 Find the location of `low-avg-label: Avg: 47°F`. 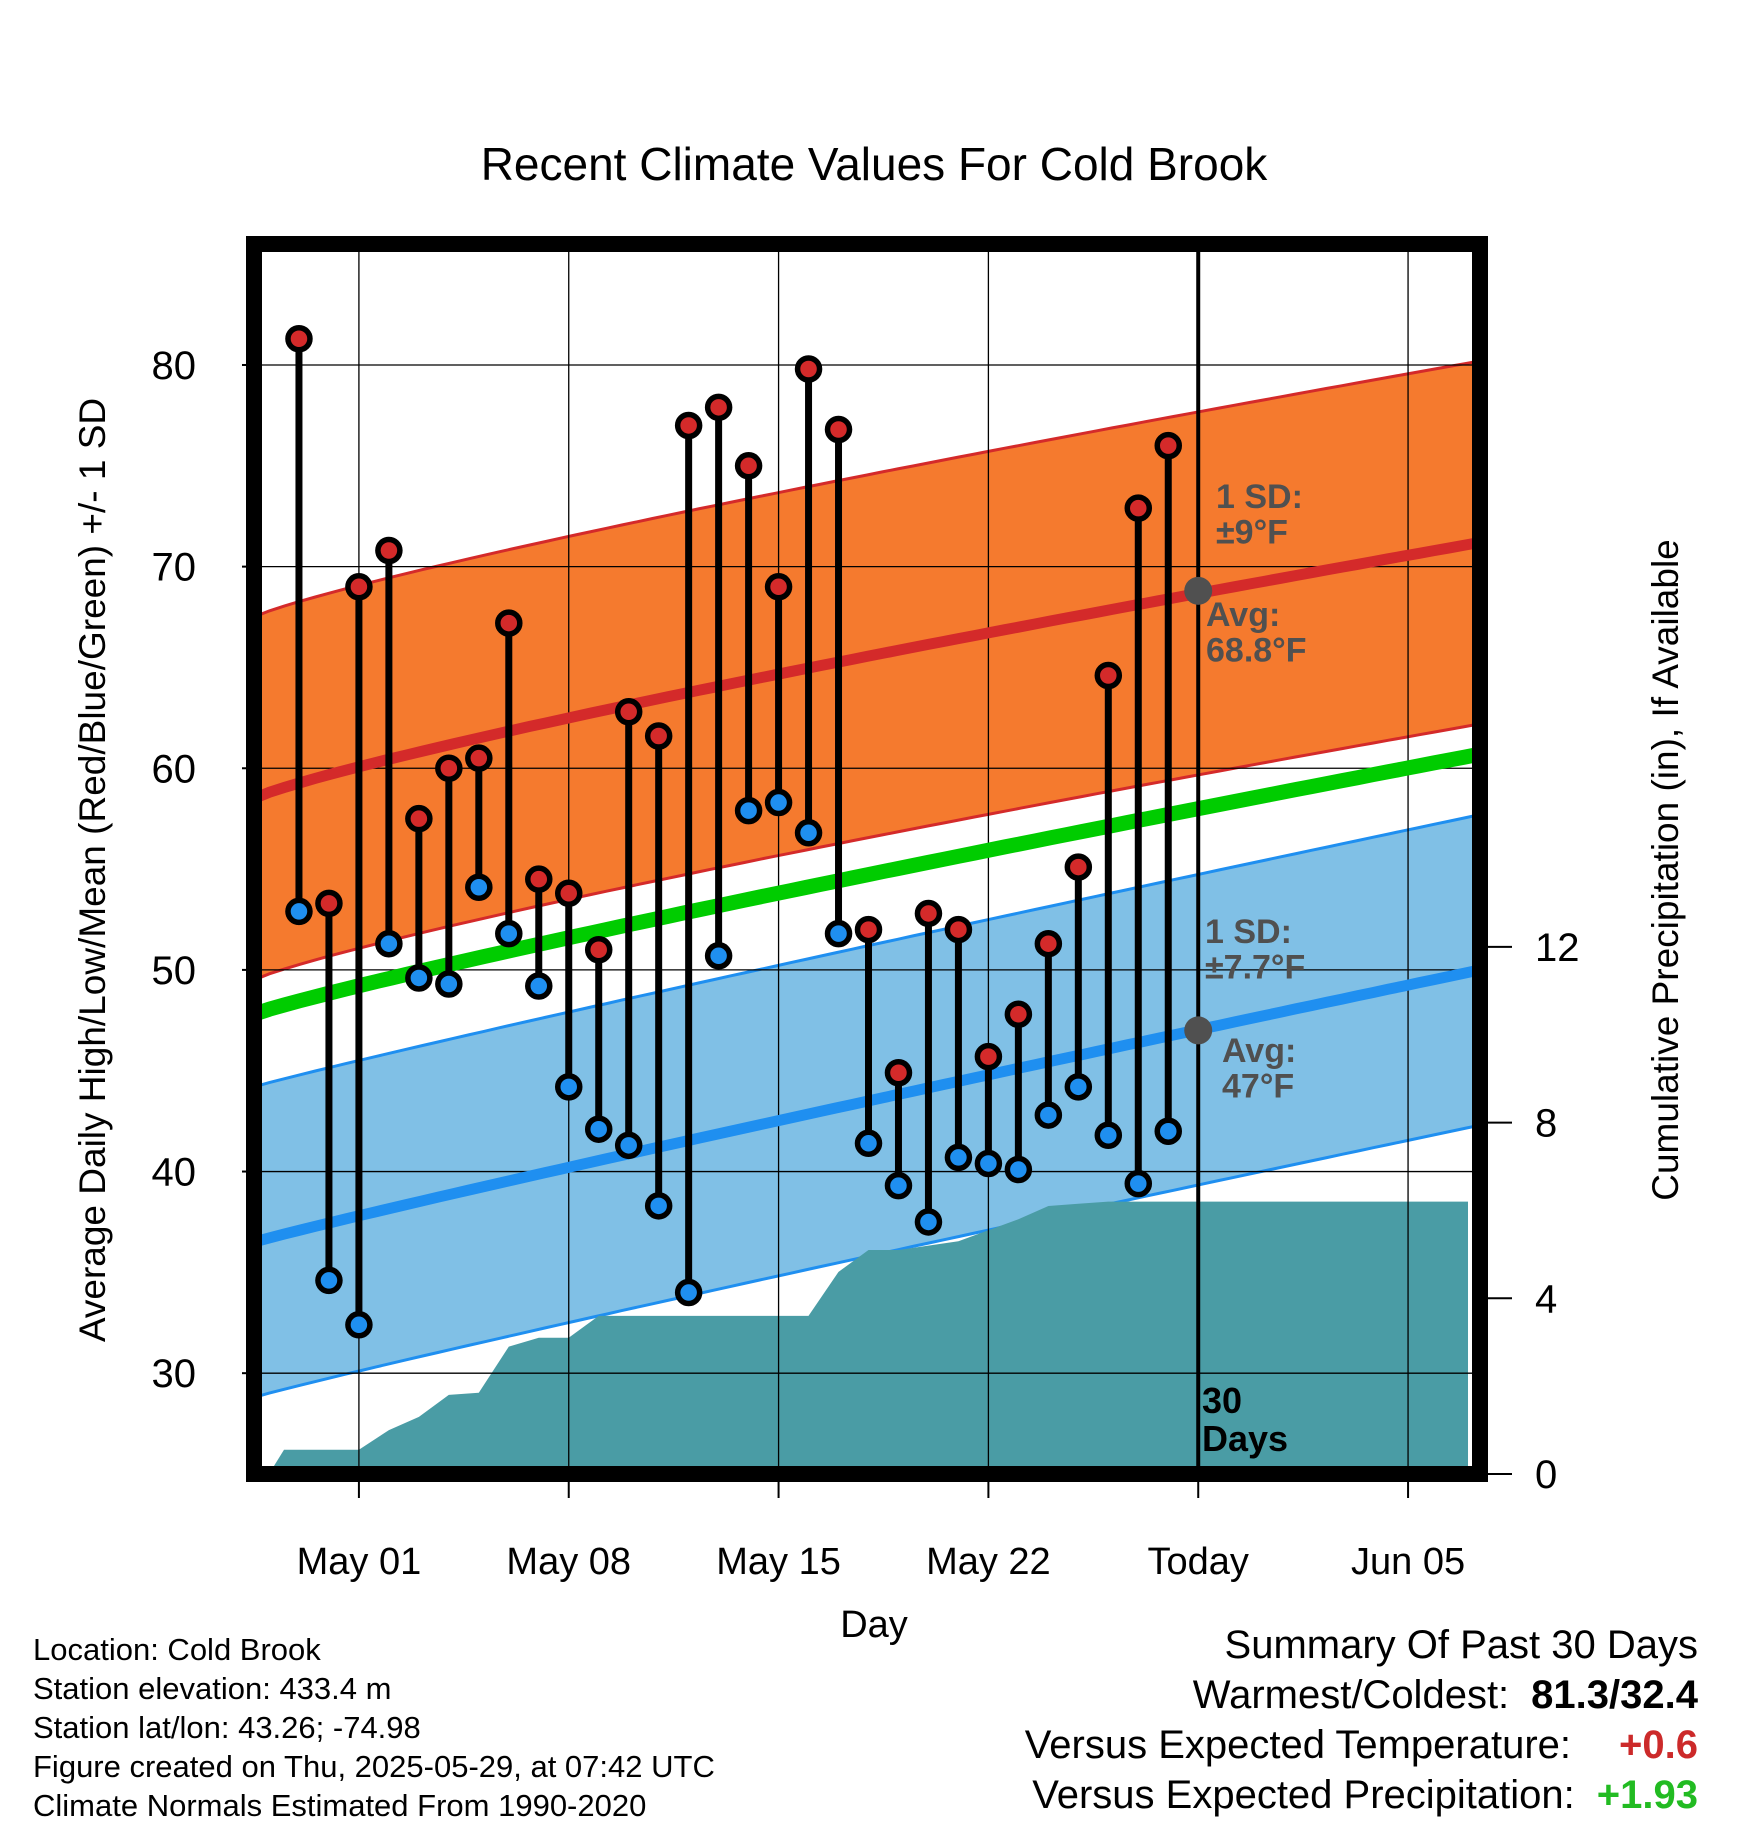

low-avg-label: Avg: 47°F is located at coordinates (1259, 1069).